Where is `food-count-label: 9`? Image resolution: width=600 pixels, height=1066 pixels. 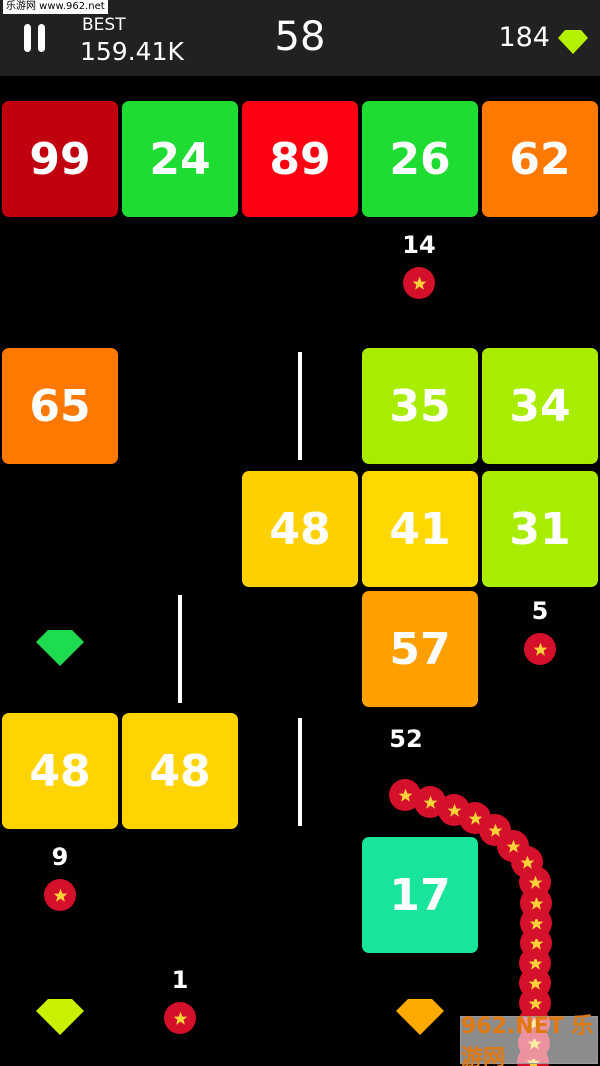
food-count-label: 9 is located at coordinates (60, 857).